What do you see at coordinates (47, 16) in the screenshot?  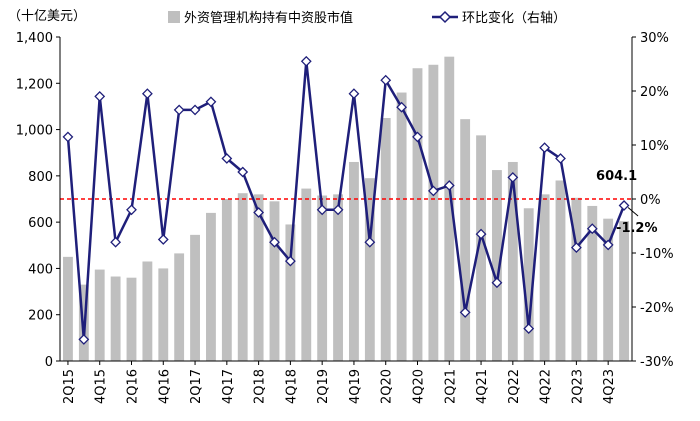 I see `left-axis-unit-label: （十亿美元）` at bounding box center [47, 16].